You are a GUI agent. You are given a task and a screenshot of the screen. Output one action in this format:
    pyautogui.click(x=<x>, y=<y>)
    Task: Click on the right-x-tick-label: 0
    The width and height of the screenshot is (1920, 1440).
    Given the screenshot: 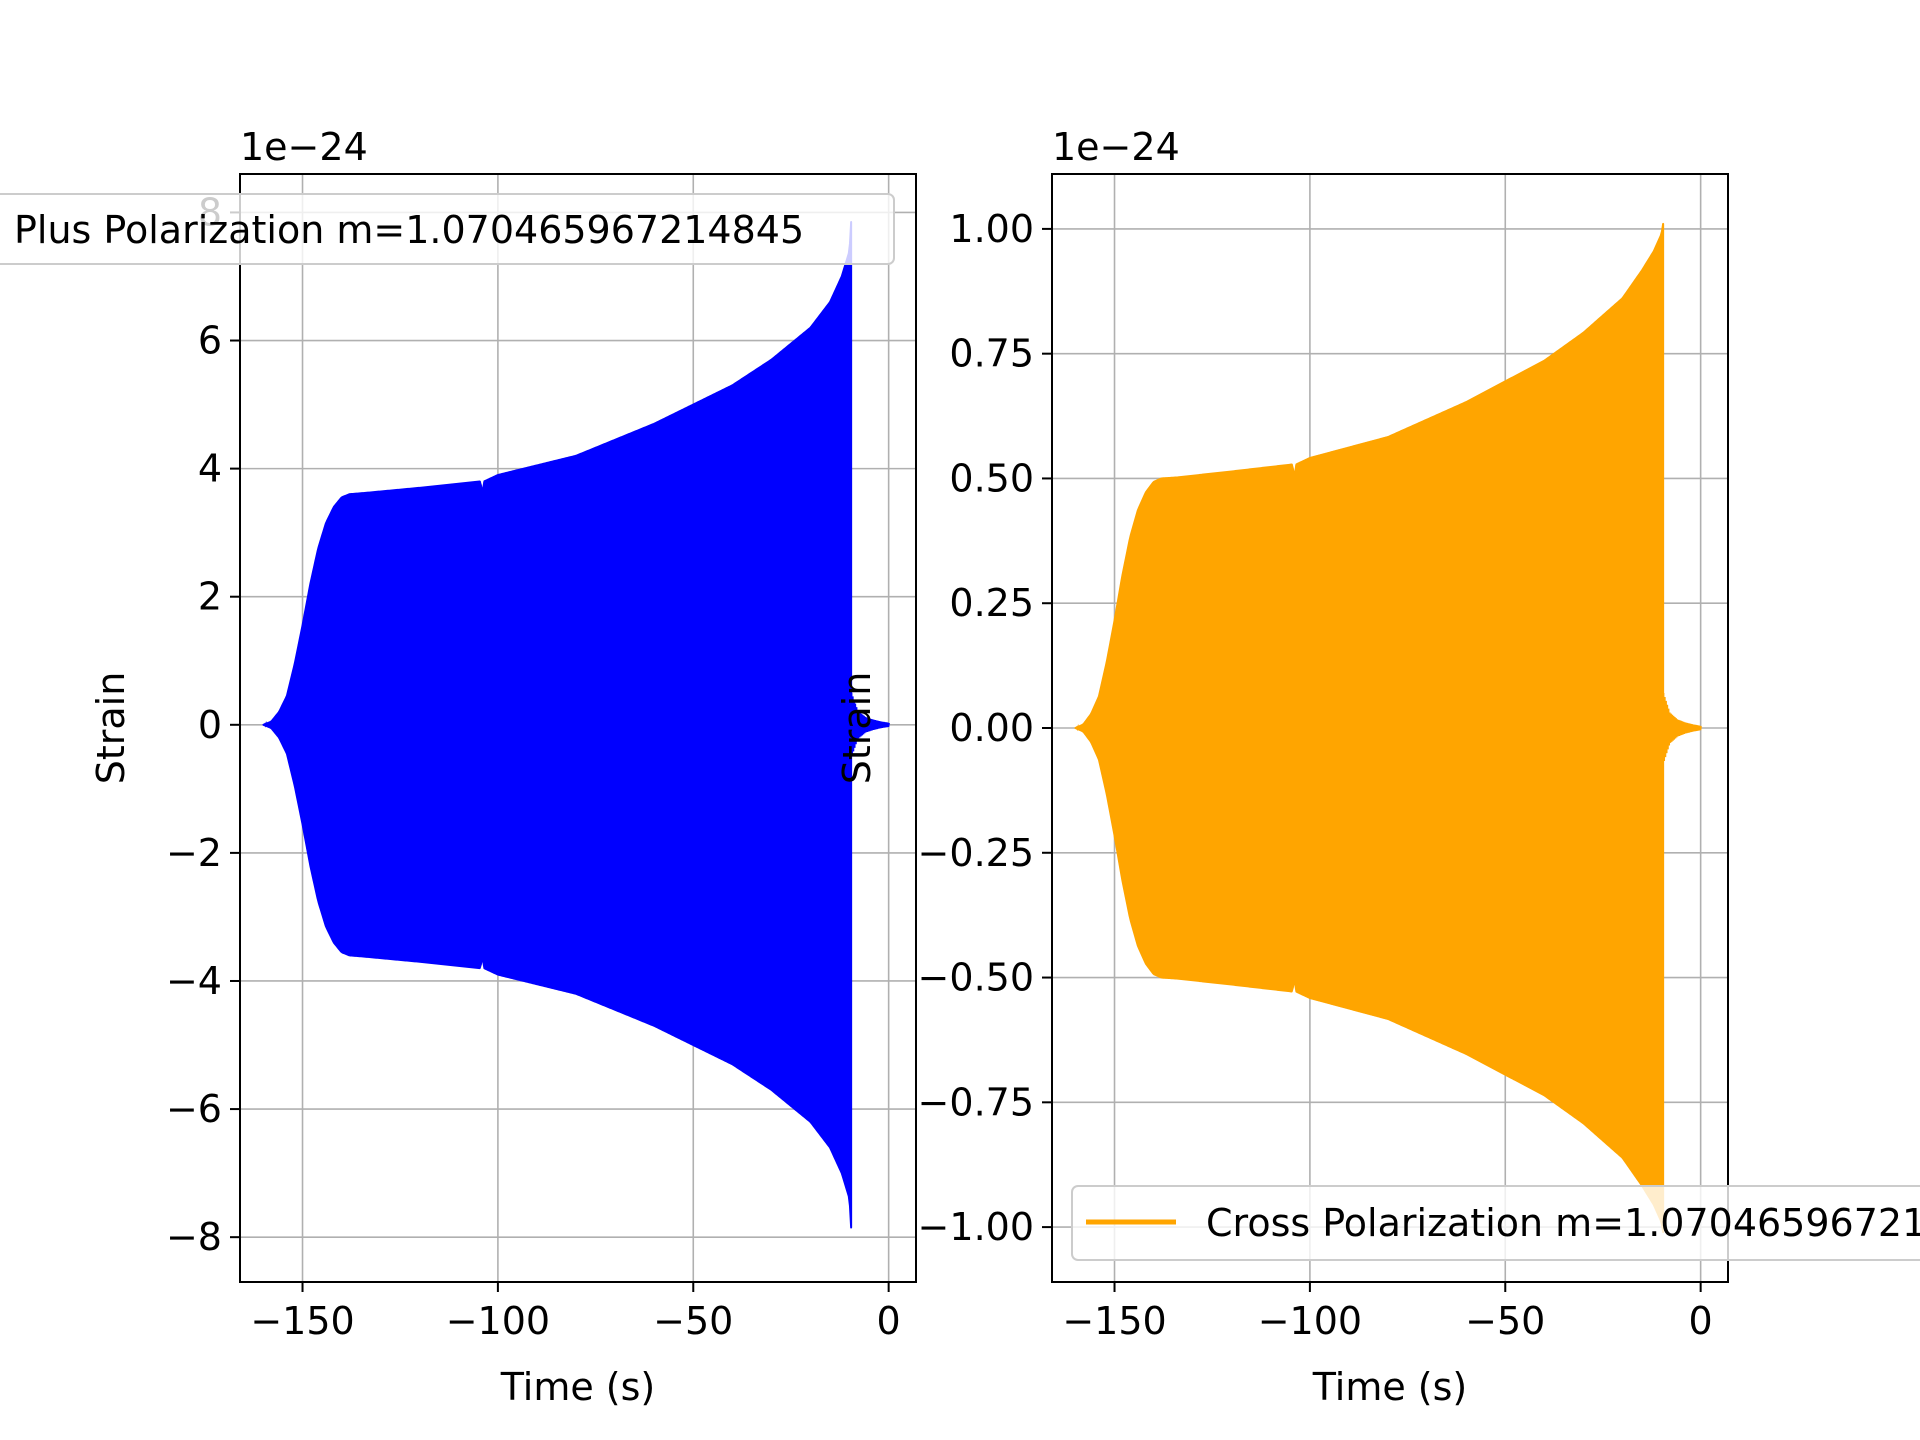 What is the action you would take?
    pyautogui.click(x=1701, y=1321)
    